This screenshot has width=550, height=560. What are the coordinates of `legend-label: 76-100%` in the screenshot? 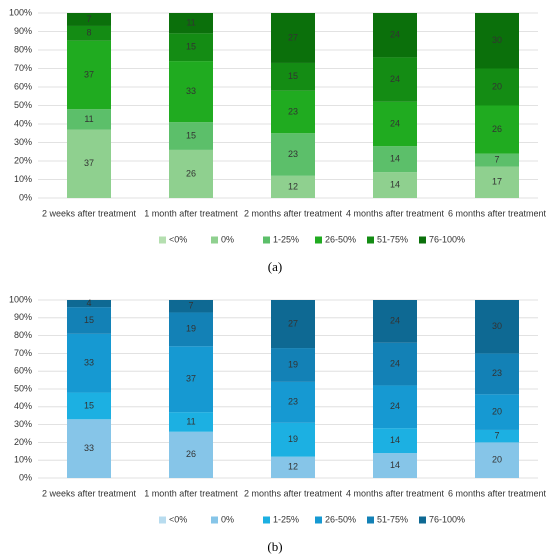 It's located at (447, 519).